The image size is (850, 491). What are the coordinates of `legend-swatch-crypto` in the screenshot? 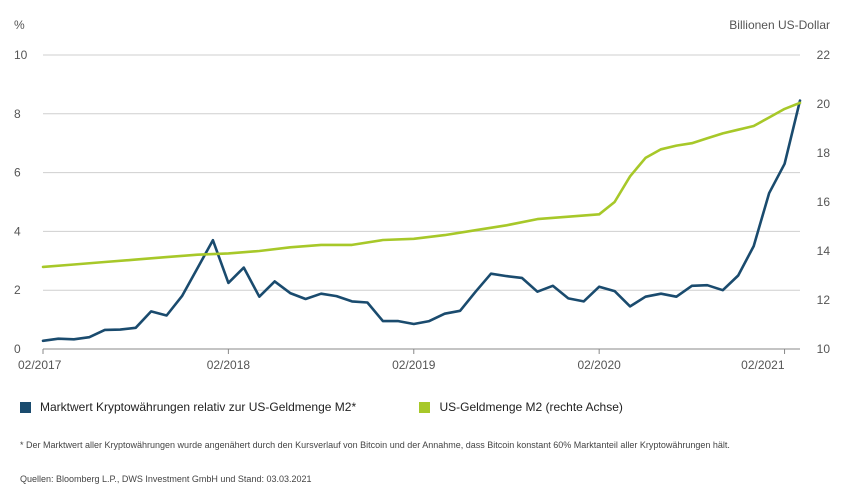 It's located at (25, 407).